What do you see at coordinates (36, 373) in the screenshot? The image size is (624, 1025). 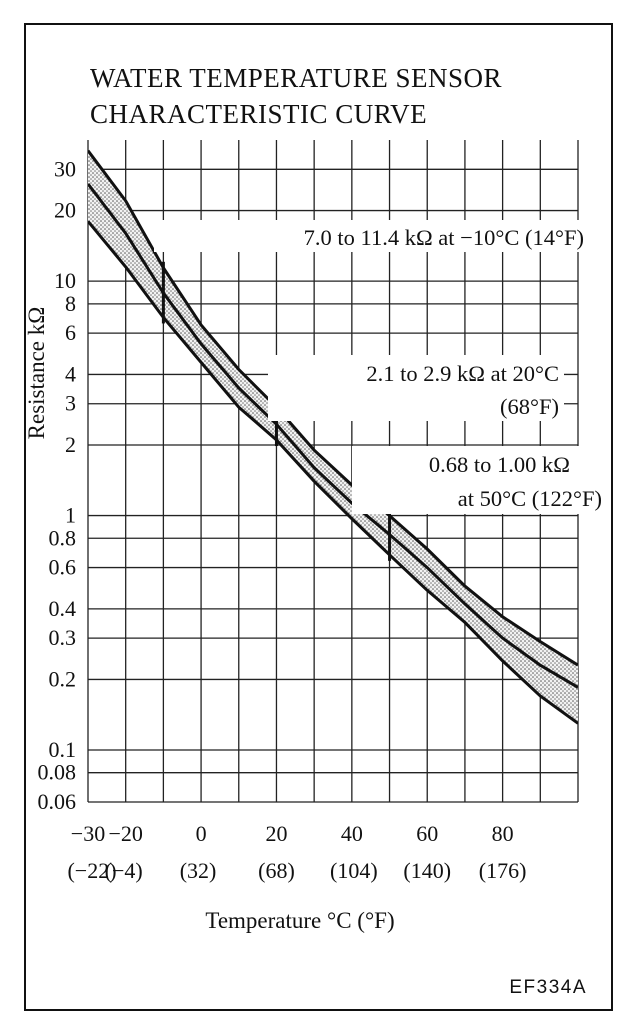 I see `y-axis-label: Resistance kΩ` at bounding box center [36, 373].